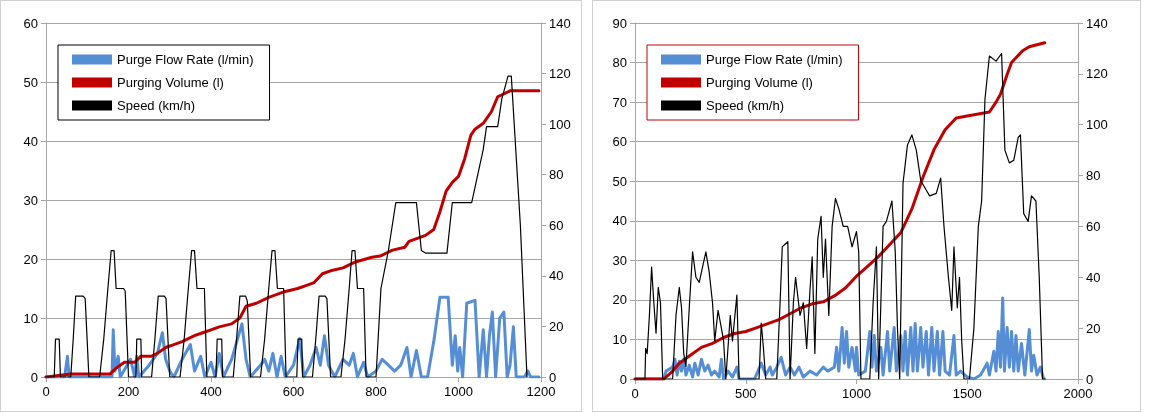  Describe the element at coordinates (619, 102) in the screenshot. I see `y-tick-label: 70` at that location.